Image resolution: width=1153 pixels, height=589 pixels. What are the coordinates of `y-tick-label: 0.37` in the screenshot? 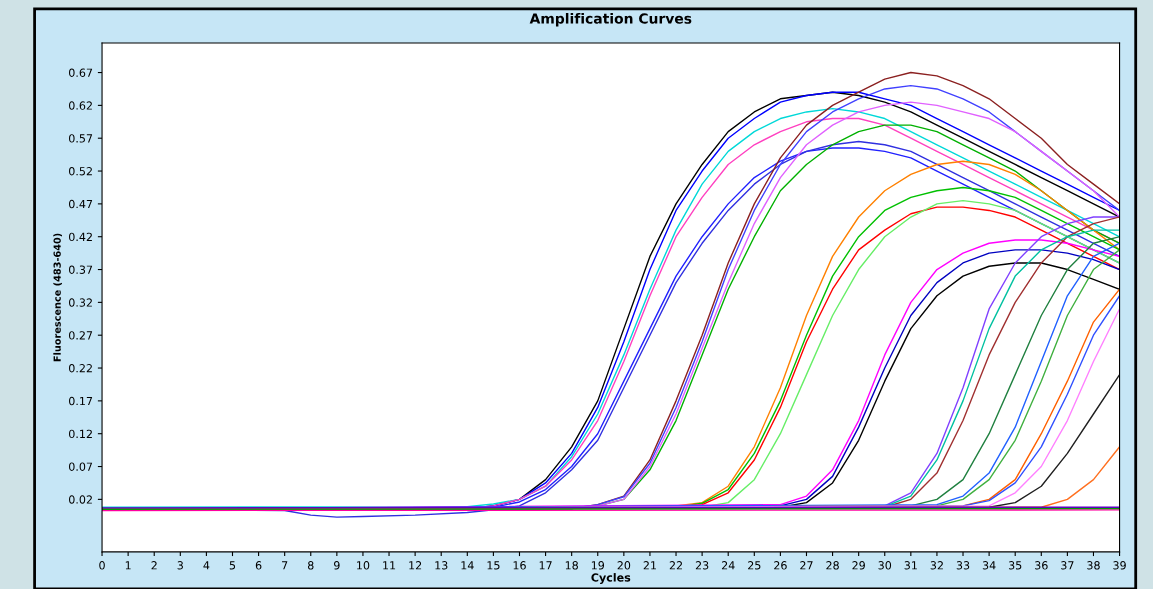 It's located at (81, 269).